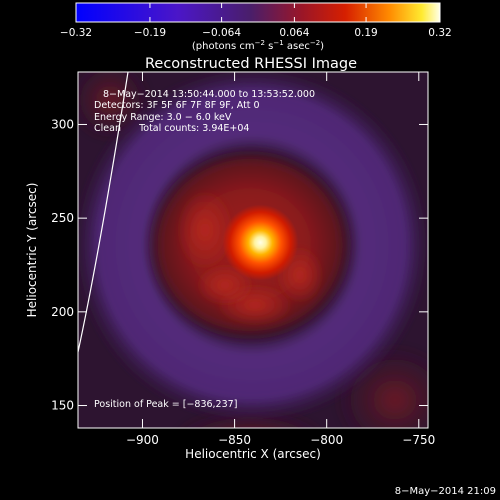 The image size is (500, 500). Describe the element at coordinates (260, 242) in the screenshot. I see `peak-source` at that location.